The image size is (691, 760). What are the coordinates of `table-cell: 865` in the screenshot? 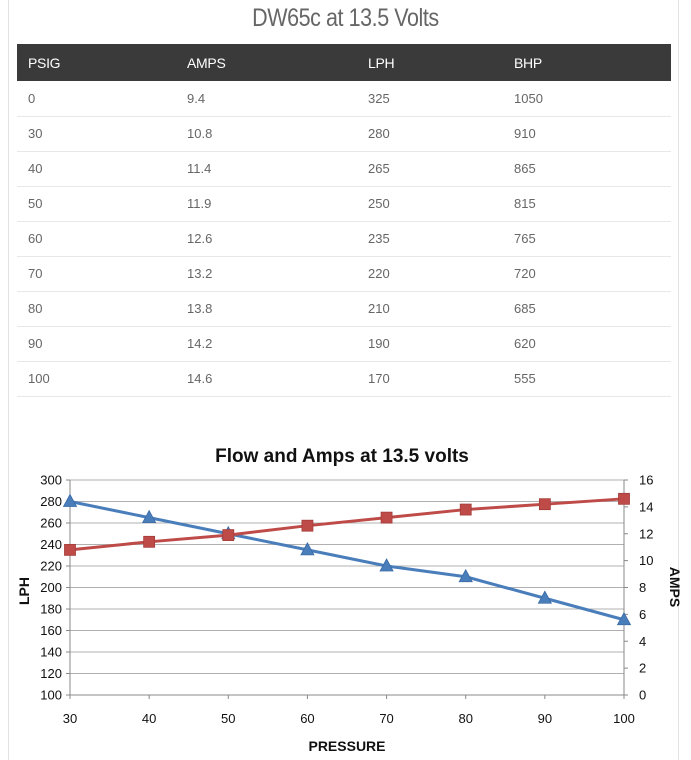 It's located at (587, 169).